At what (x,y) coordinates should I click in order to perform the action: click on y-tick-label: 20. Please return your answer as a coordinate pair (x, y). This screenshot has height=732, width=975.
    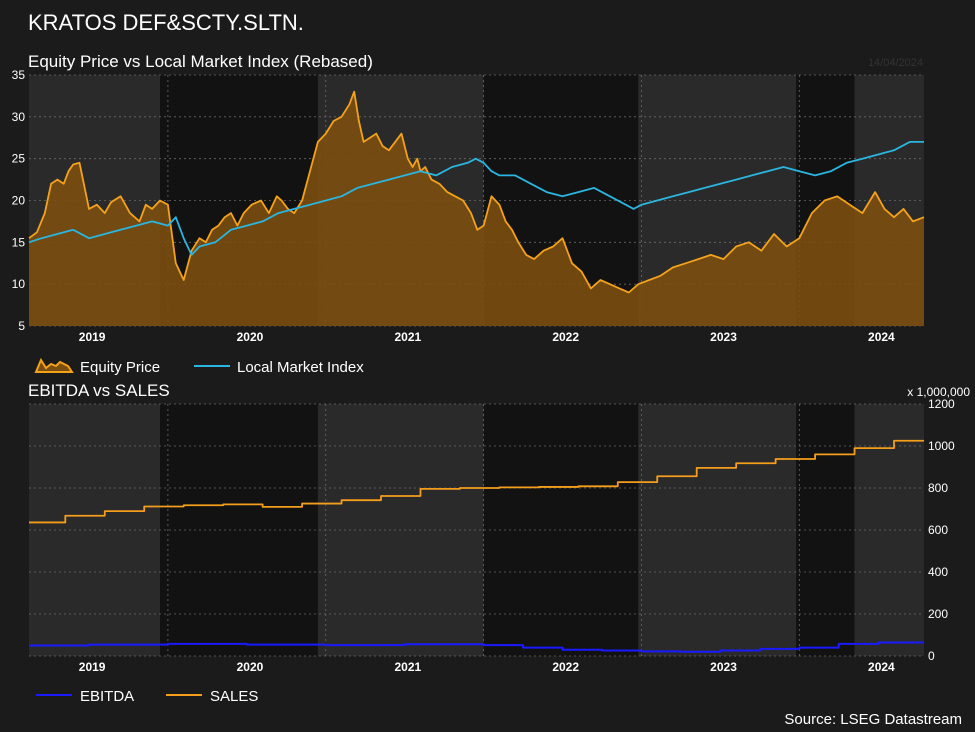
    Looking at the image, I should click on (19, 201).